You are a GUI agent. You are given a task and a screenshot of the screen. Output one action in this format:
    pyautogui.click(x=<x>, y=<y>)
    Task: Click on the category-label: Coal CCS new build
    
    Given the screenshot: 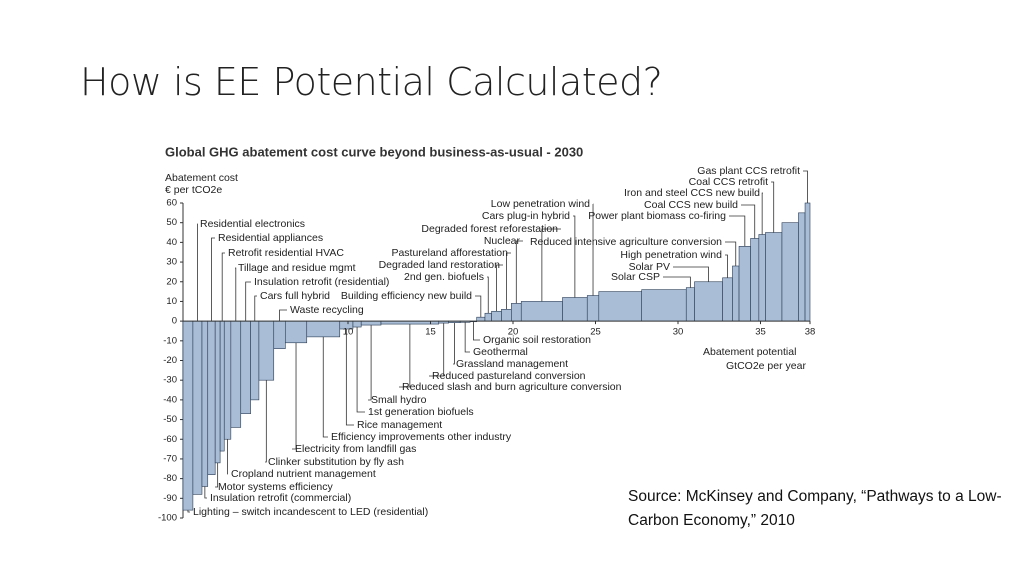 What is the action you would take?
    pyautogui.click(x=691, y=205)
    